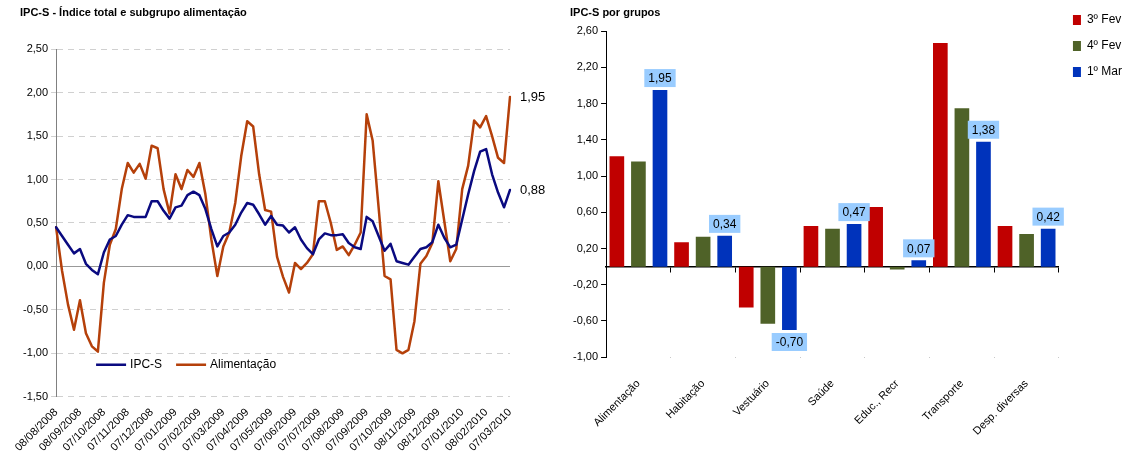 This screenshot has height=462, width=1136. I want to click on y-tick-label: 0,60, so click(587, 211).